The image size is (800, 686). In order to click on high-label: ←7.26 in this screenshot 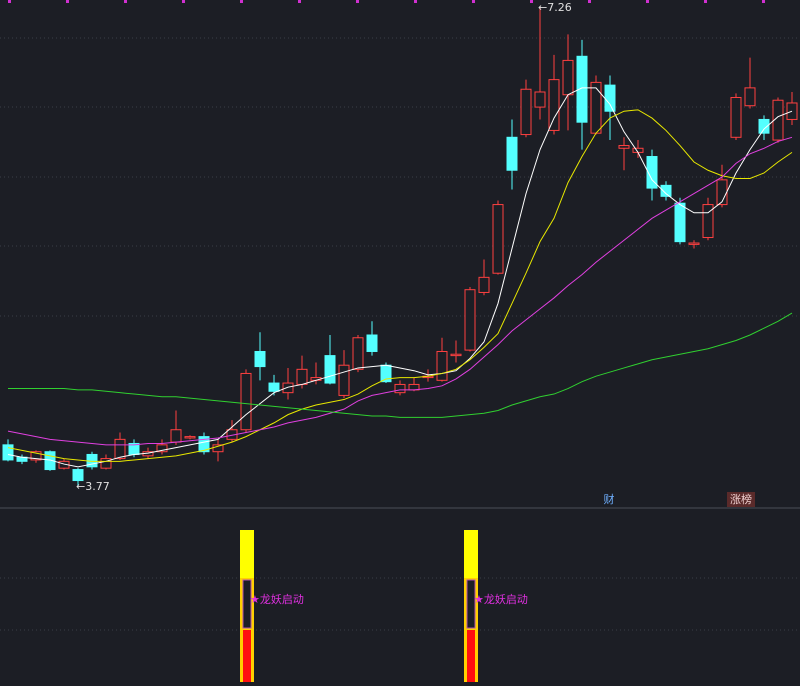, I will do `click(555, 7)`.